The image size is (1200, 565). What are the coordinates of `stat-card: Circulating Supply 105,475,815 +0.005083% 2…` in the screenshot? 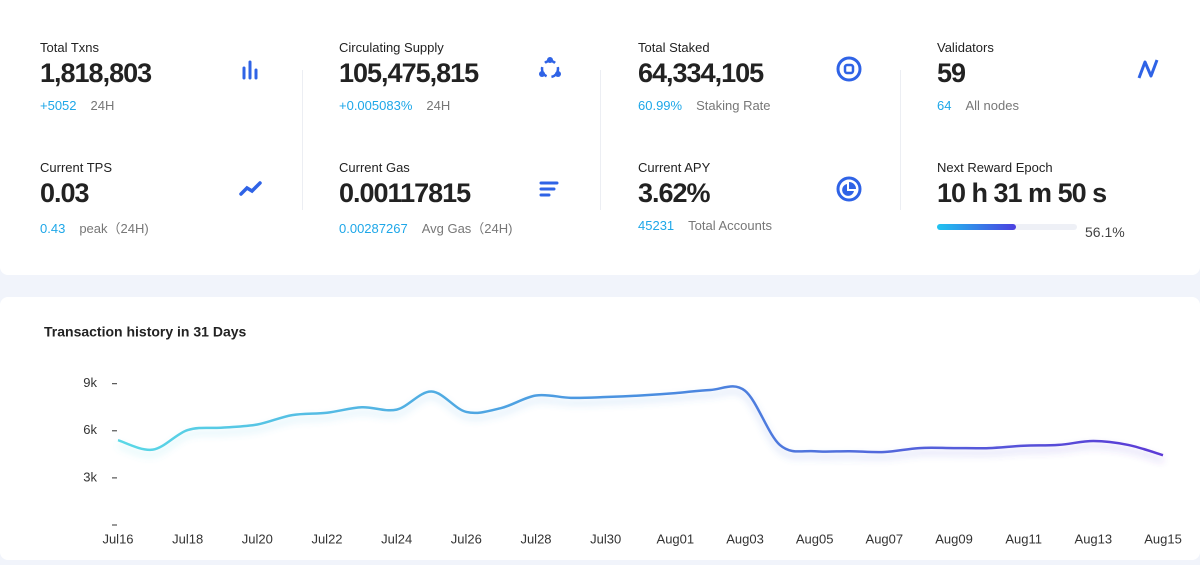 It's located at (459, 90).